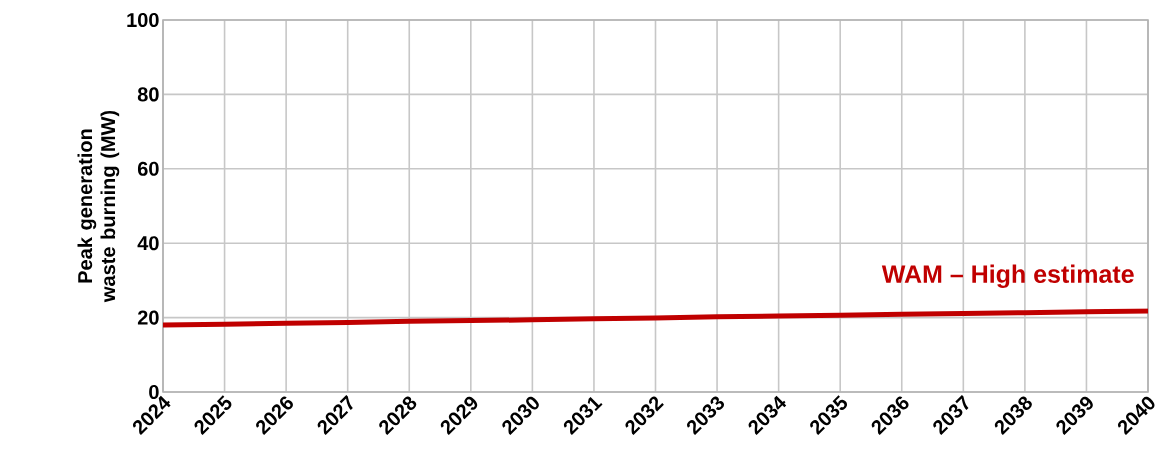 The height and width of the screenshot is (472, 1162). I want to click on y-axis-title: Peak generation waste burning (MW), so click(98, 206).